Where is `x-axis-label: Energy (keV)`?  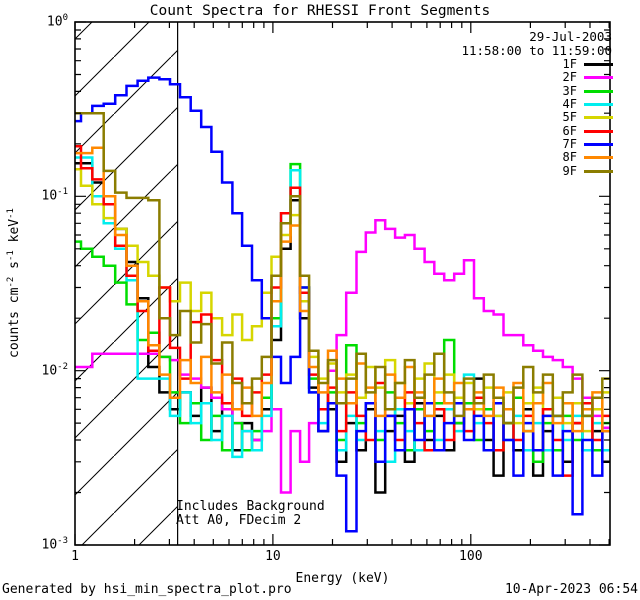 x-axis-label: Energy (keV) is located at coordinates (342, 578).